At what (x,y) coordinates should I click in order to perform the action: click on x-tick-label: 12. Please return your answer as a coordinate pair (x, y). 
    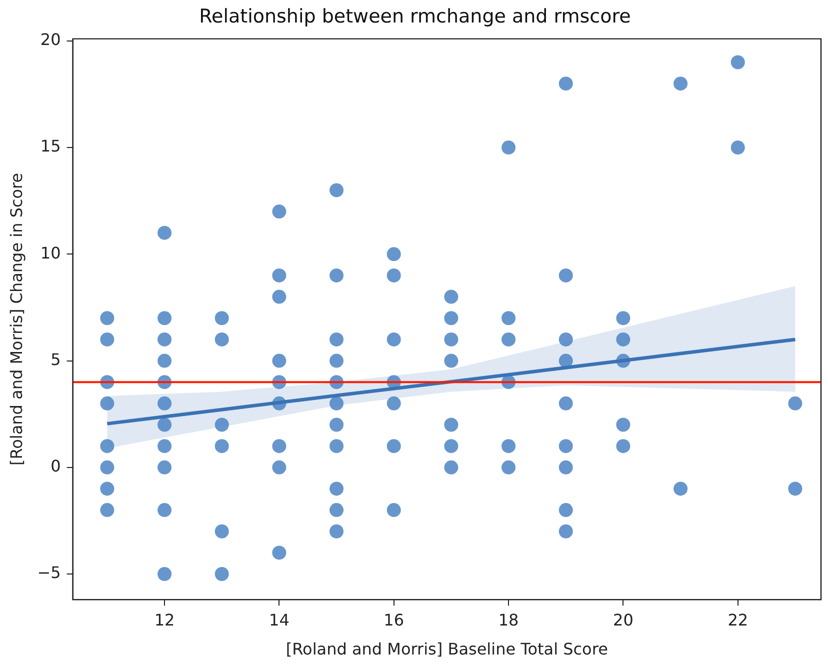
    Looking at the image, I should click on (164, 620).